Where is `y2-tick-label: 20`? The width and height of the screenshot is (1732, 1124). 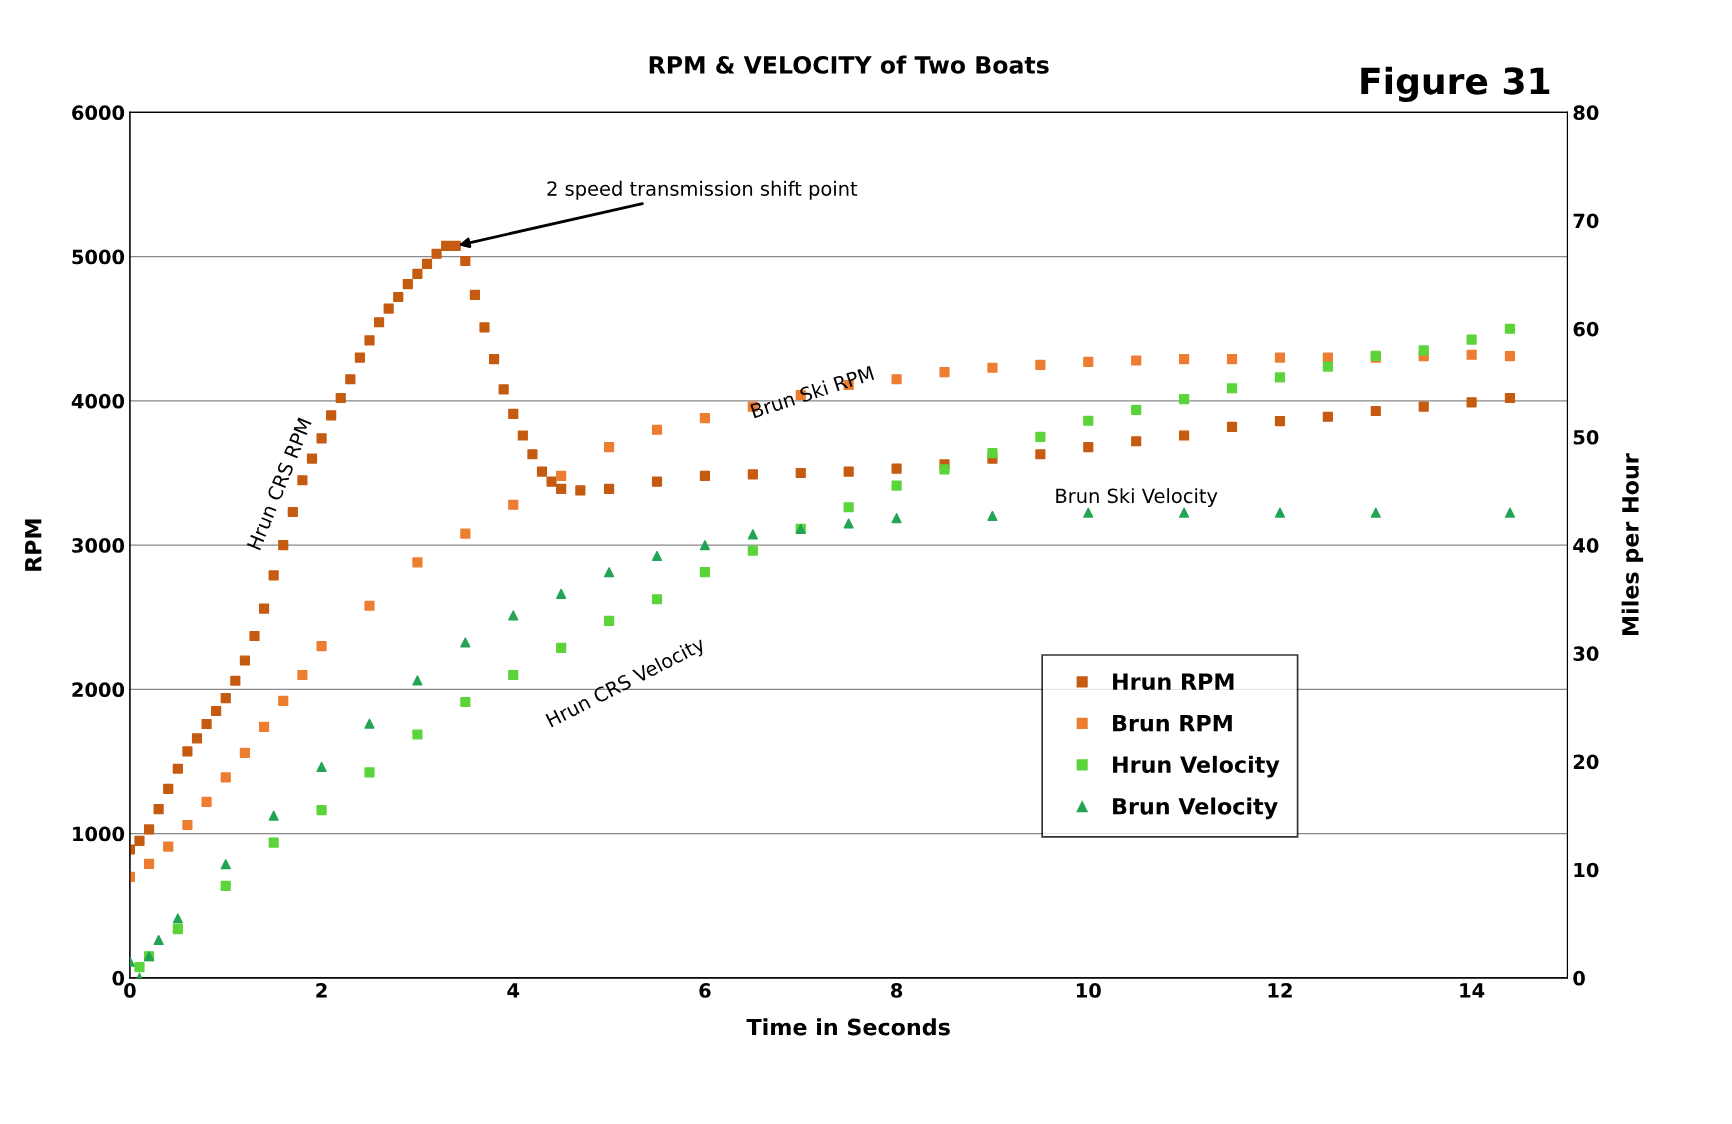 y2-tick-label: 20 is located at coordinates (1586, 762).